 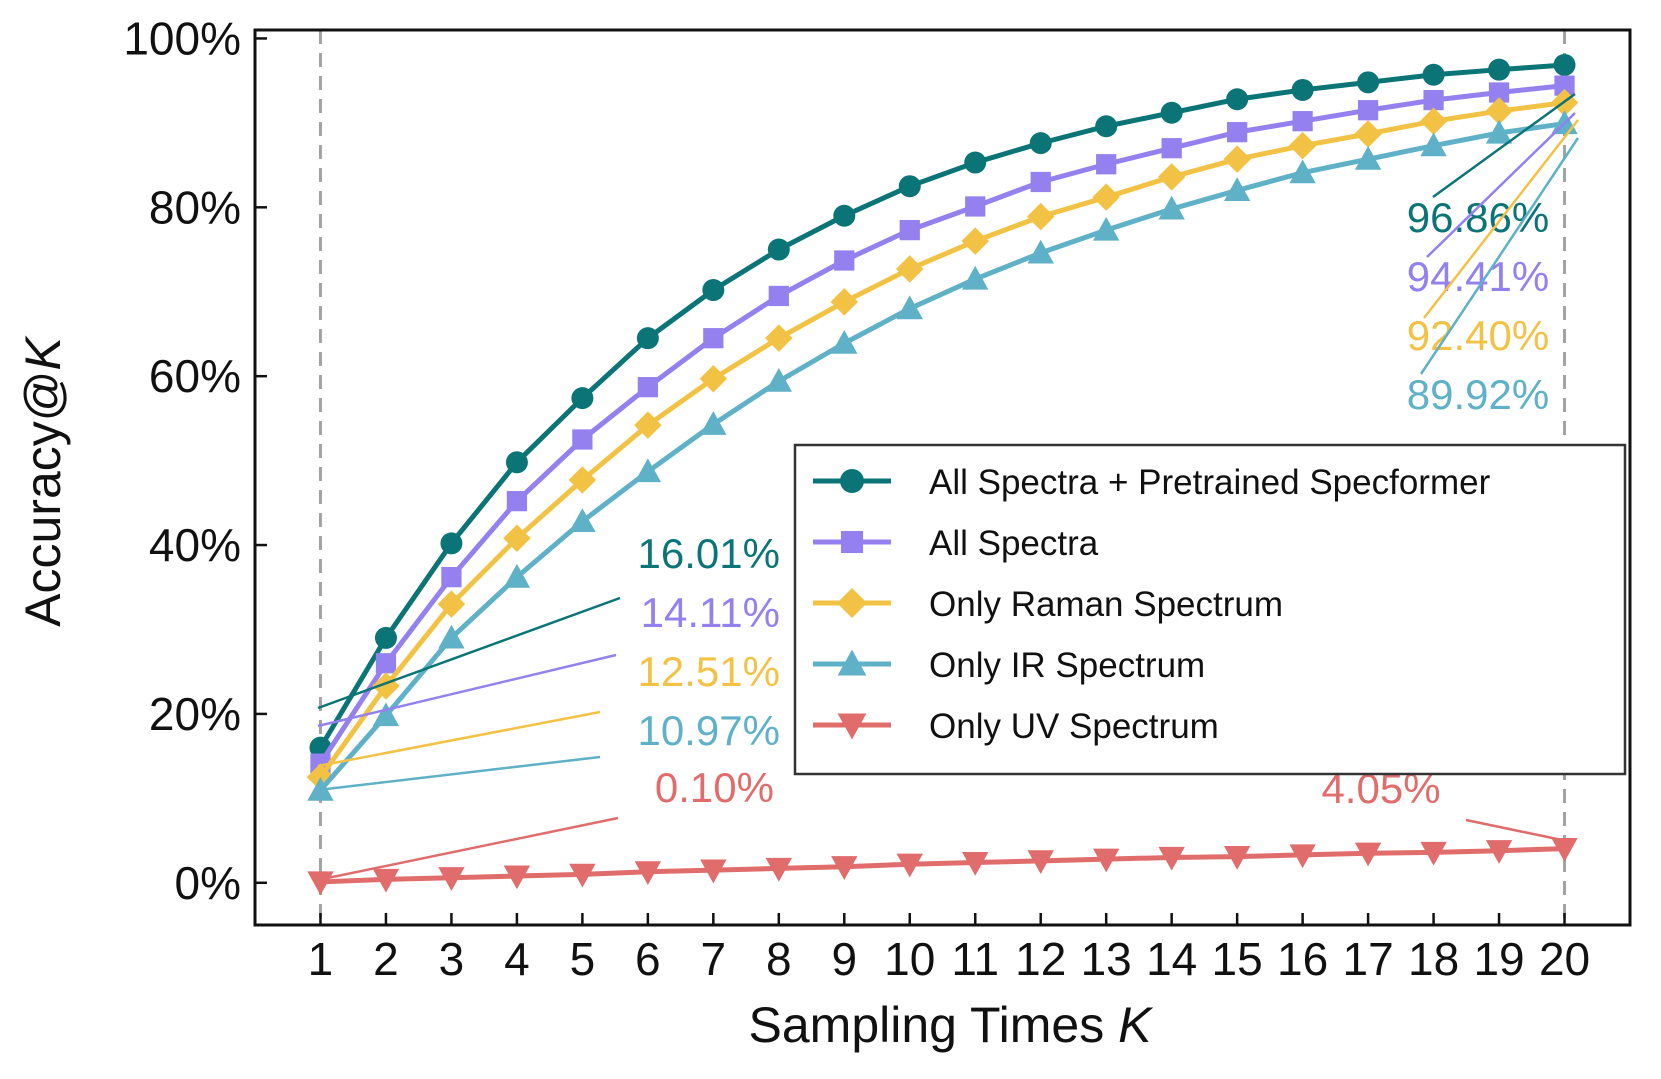 What do you see at coordinates (1009, 665) in the screenshot?
I see `legend-item: Only IR Spectrum` at bounding box center [1009, 665].